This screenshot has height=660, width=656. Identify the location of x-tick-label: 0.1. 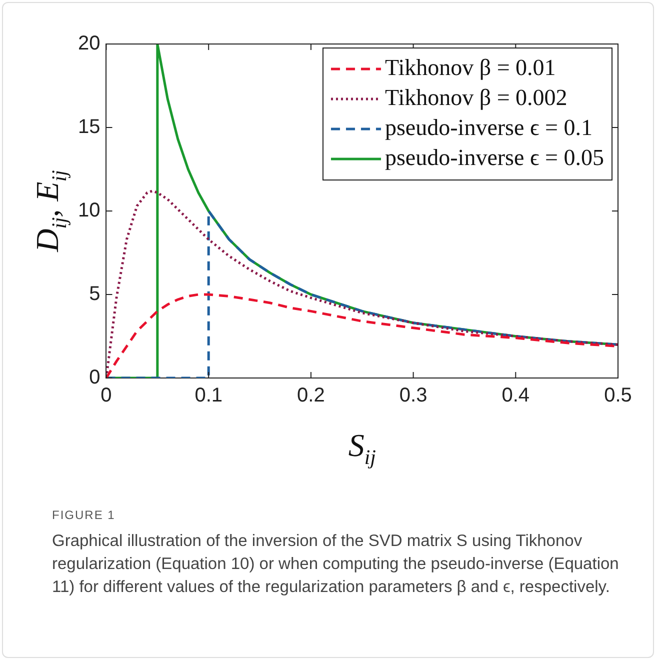
(208, 395).